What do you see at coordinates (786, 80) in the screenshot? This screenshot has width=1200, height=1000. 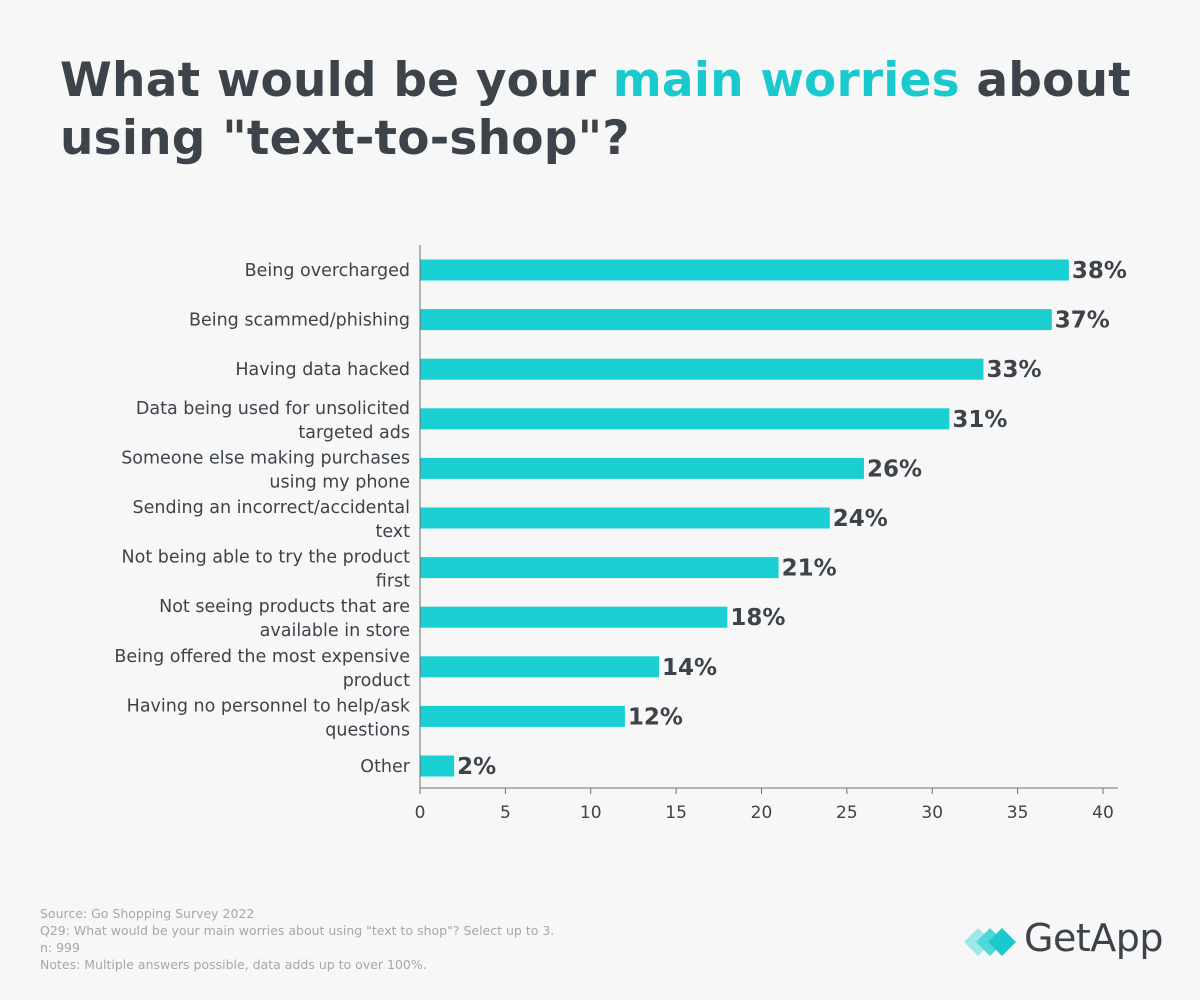 I see `title-highlight: main worries` at bounding box center [786, 80].